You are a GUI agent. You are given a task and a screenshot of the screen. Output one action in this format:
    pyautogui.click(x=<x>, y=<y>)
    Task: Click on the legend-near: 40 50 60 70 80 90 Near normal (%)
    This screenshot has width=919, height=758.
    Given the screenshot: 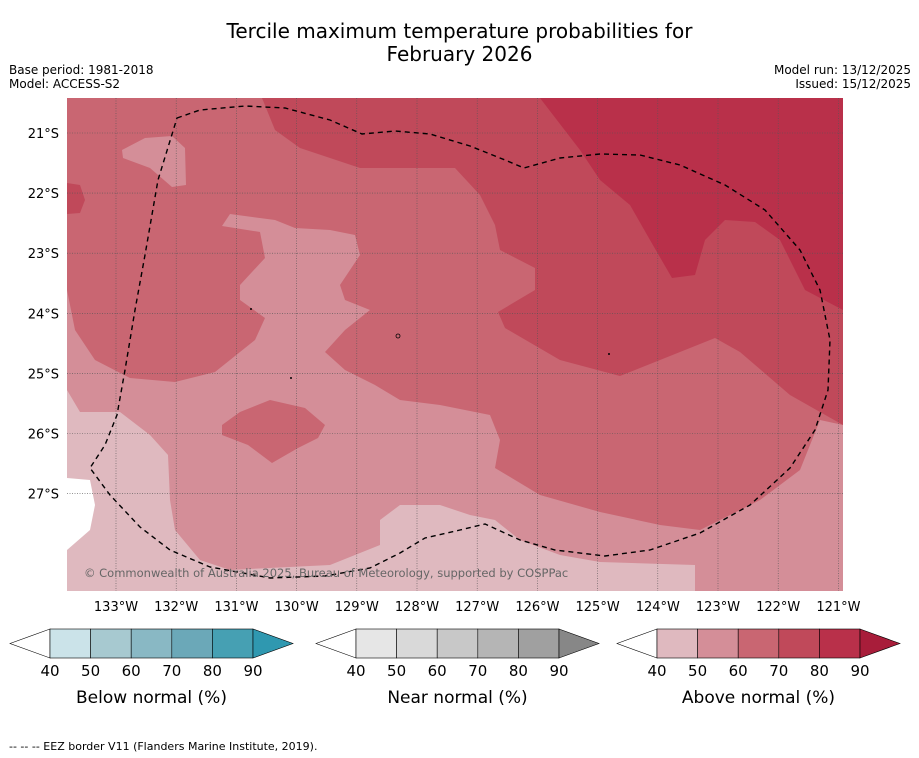 What is the action you would take?
    pyautogui.click(x=457, y=668)
    